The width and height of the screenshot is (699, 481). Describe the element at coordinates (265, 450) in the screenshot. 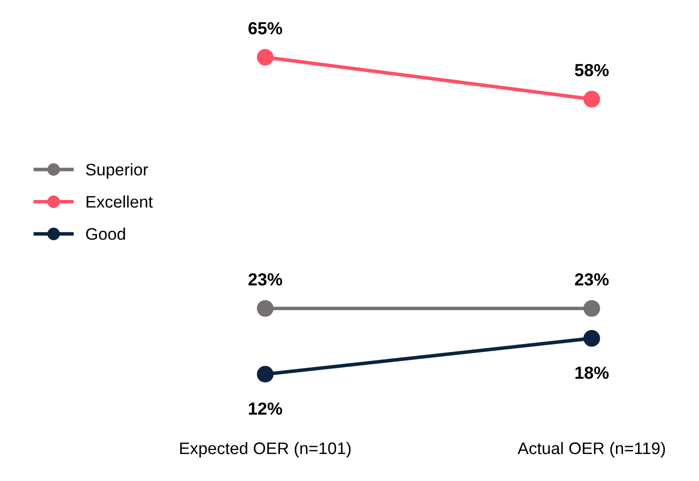

I see `x-tick-label: Expected OER (n=101)` at that location.